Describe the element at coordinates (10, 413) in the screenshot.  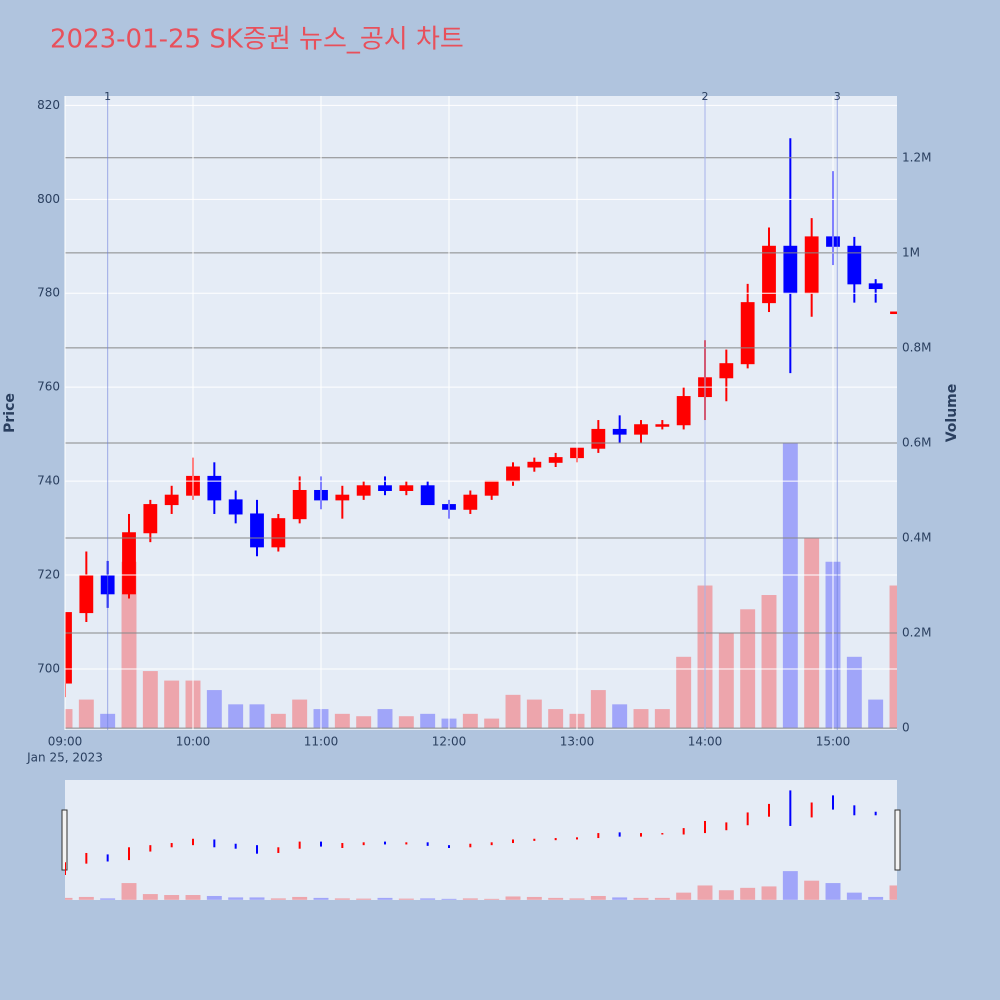
I see `y-axis-title: Price` at that location.